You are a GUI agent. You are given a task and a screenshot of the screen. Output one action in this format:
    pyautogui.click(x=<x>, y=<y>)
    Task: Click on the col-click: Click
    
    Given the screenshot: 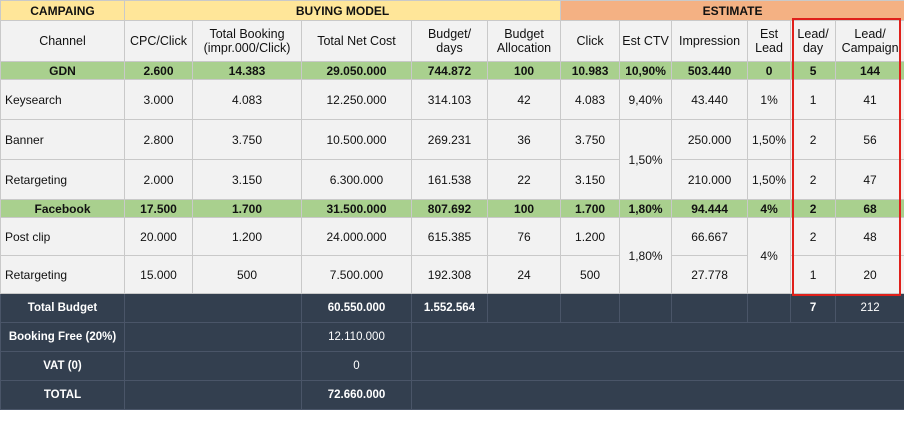 What is the action you would take?
    pyautogui.click(x=590, y=41)
    